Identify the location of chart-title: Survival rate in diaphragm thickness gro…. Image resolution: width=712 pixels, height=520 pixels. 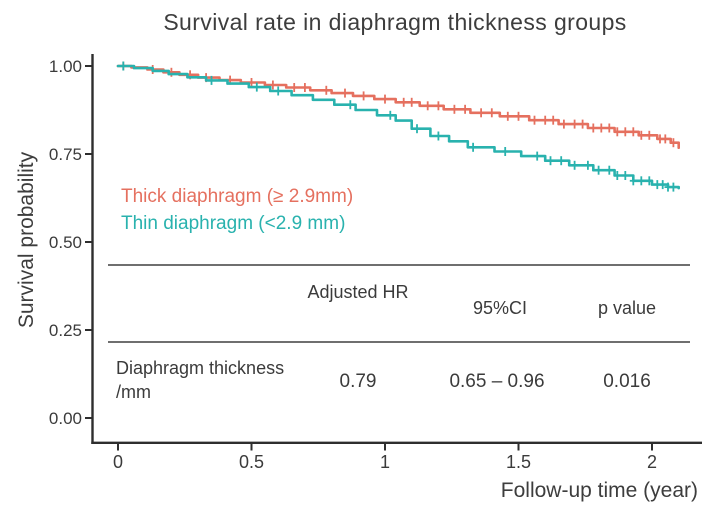
(395, 22).